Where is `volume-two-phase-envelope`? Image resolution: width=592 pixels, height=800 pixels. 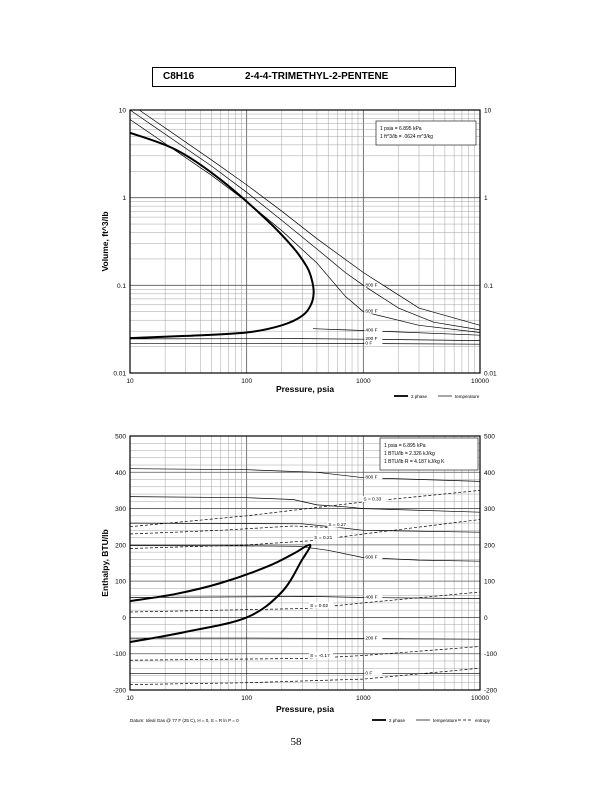
volume-two-phase-envelope is located at coordinates (222, 235).